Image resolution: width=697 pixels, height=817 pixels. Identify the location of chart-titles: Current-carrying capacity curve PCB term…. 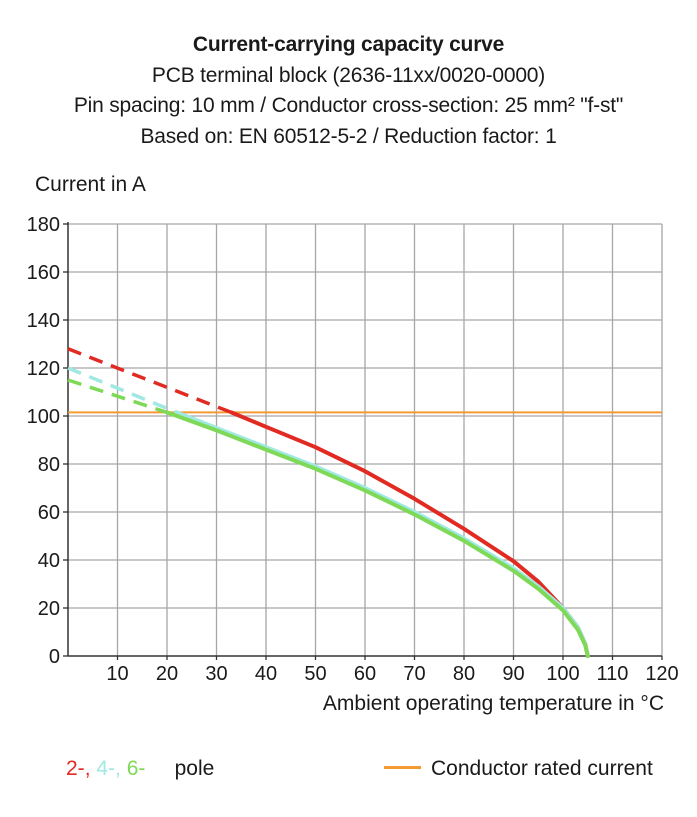
(348, 91).